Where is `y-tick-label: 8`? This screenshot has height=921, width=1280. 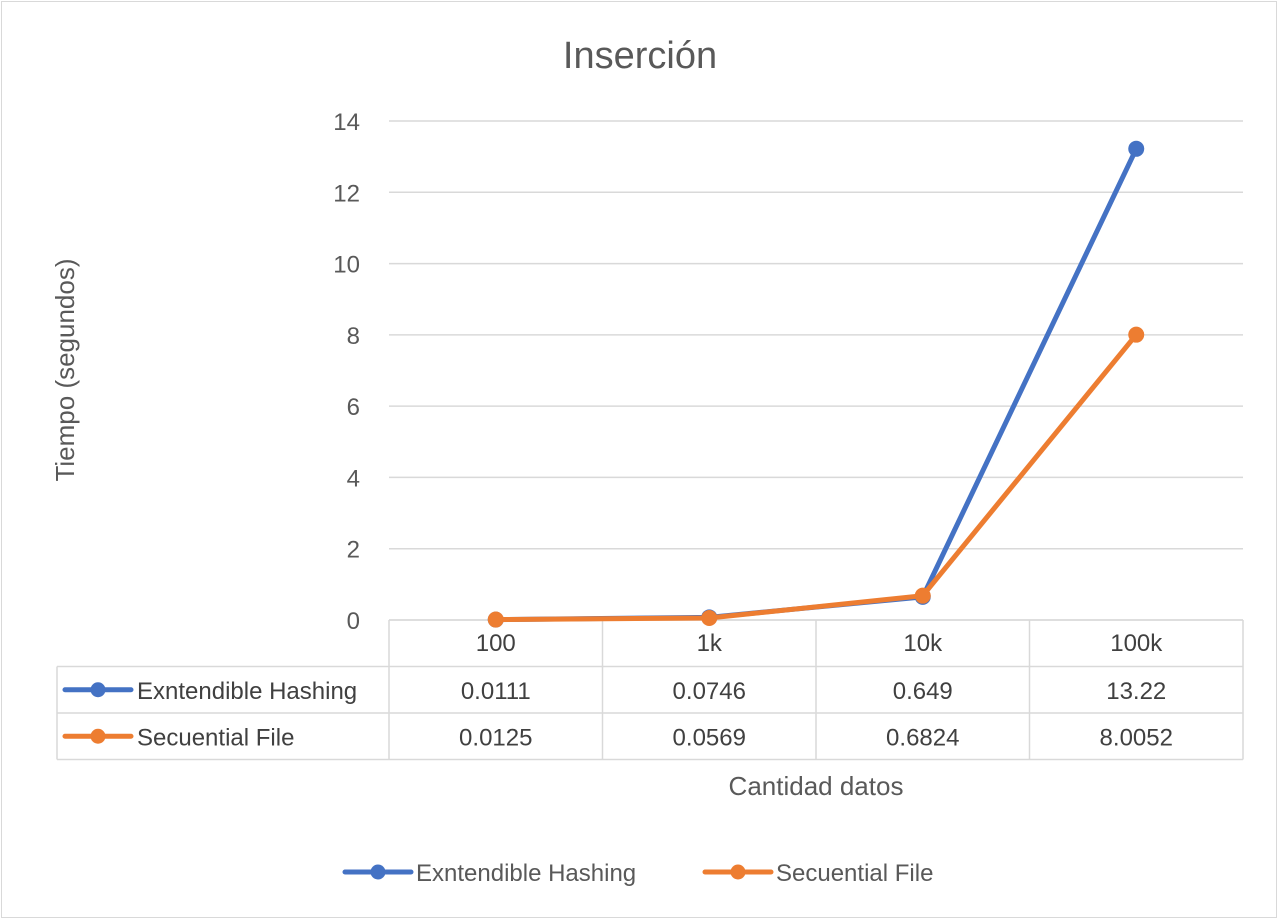 y-tick-label: 8 is located at coordinates (353, 336).